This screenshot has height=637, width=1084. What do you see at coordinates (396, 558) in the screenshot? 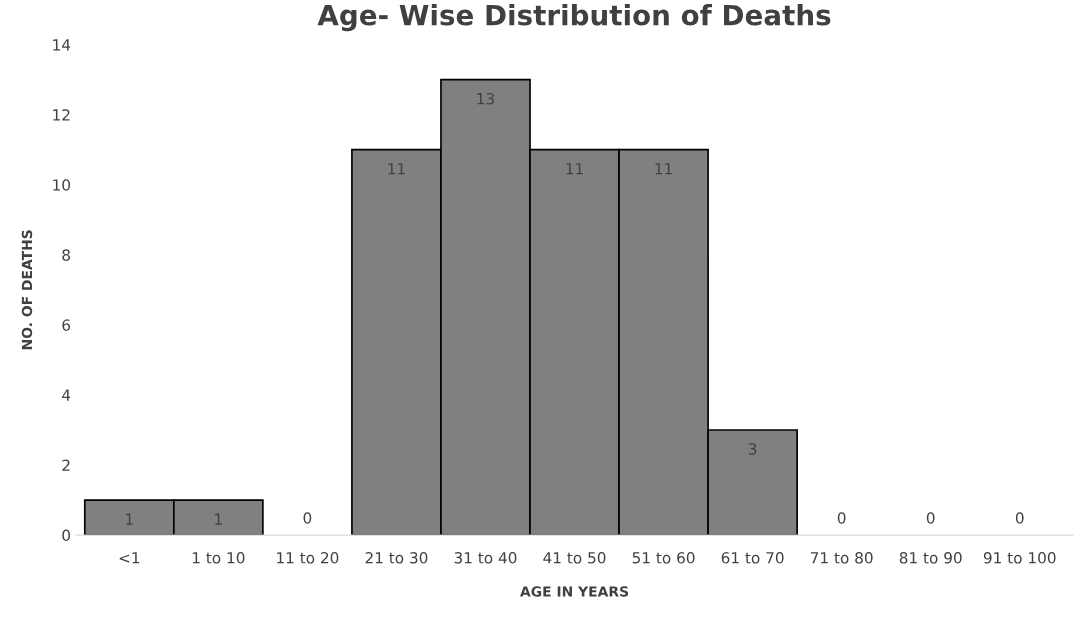
I see `x-tick-label: 21 to 30` at bounding box center [396, 558].